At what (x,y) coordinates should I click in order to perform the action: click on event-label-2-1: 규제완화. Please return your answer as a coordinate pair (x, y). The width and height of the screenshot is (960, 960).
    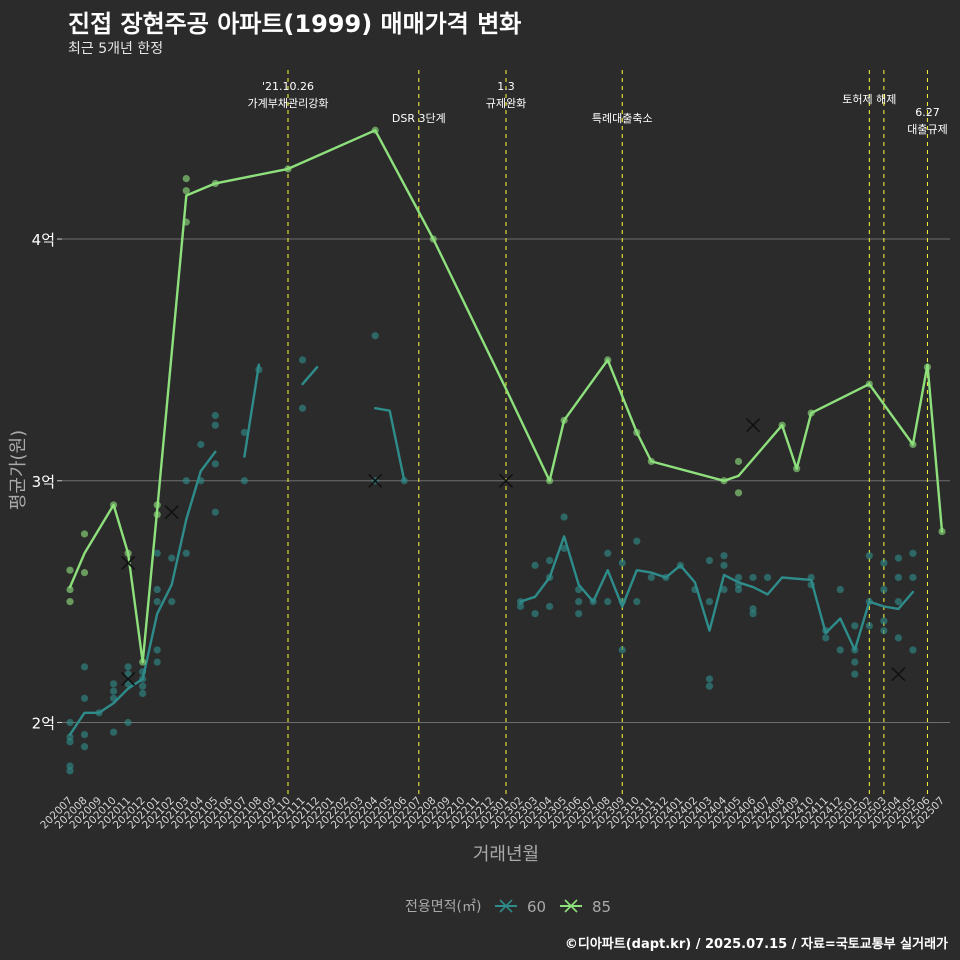
    Looking at the image, I should click on (506, 103).